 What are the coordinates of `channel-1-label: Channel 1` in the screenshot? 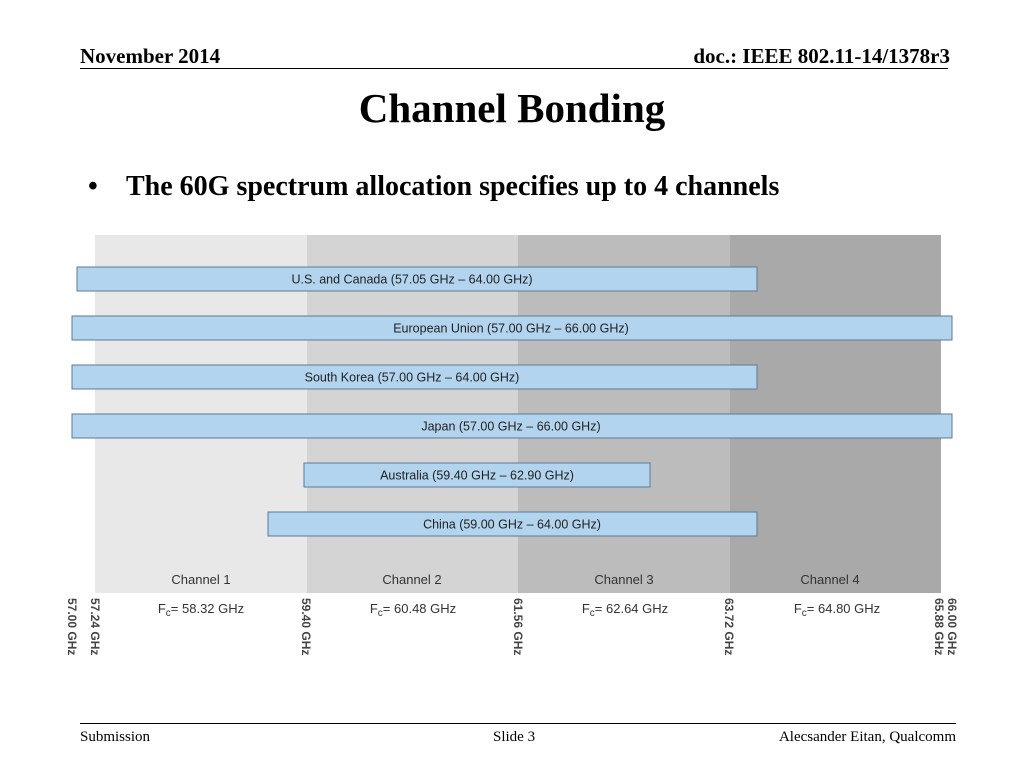 It's located at (200, 579).